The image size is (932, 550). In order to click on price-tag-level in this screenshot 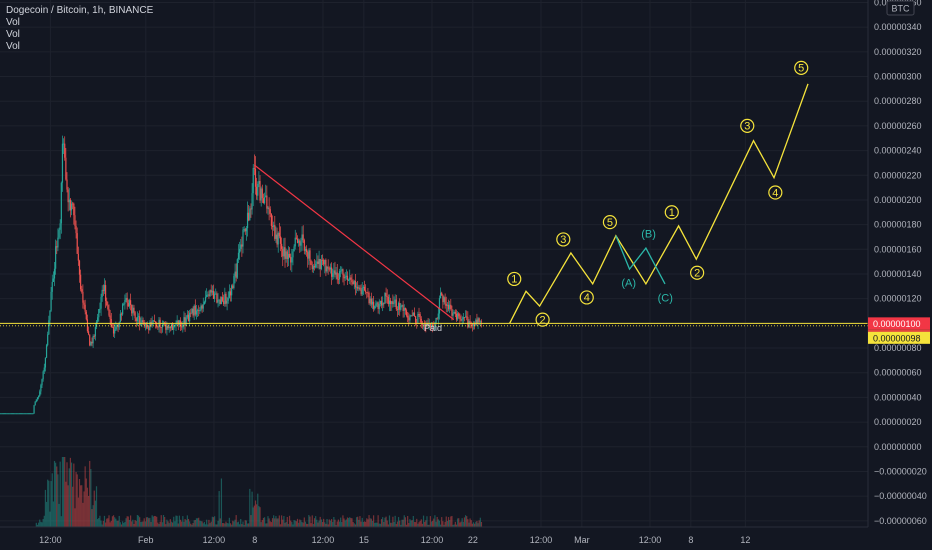, I will do `click(899, 323)`.